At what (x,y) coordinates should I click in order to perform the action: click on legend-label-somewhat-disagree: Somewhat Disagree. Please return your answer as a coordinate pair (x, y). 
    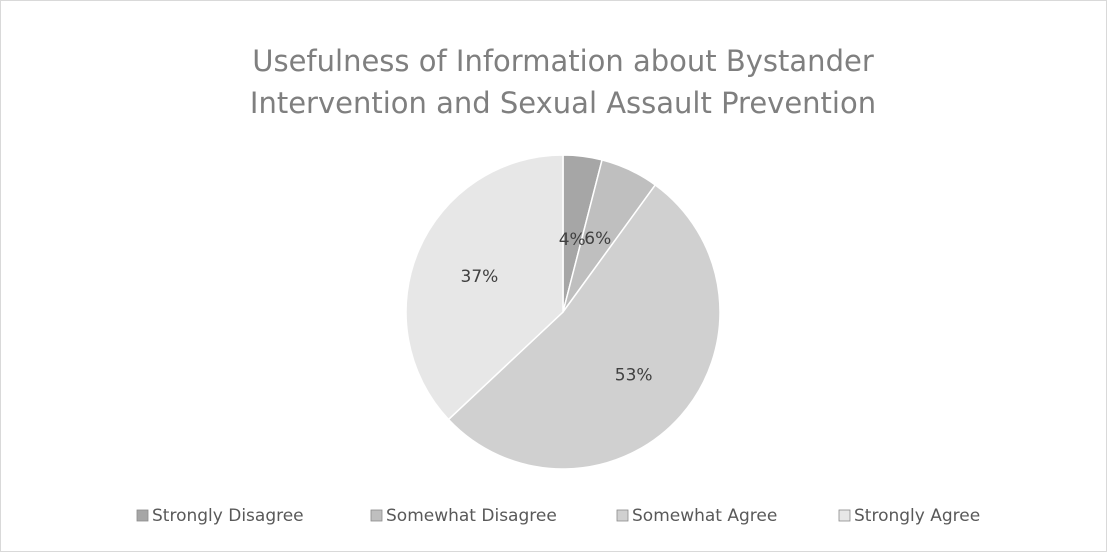
    Looking at the image, I should click on (471, 516).